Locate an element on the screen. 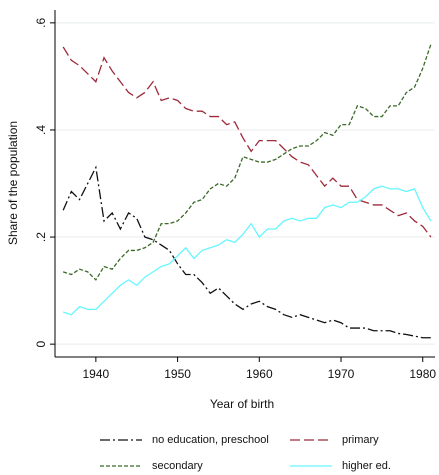  y-tick-label: 0 is located at coordinates (41, 343).